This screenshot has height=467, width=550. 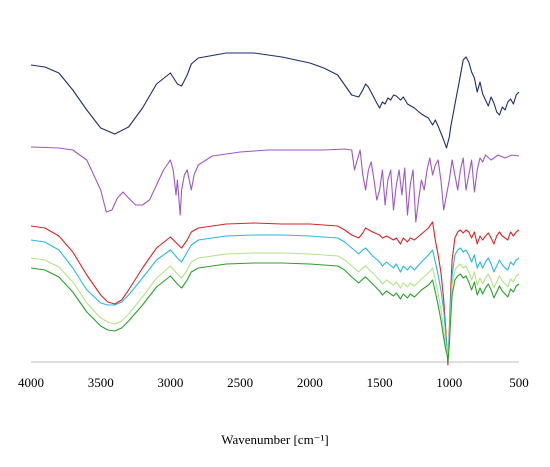 I want to click on spectrum-line, so click(x=275, y=184).